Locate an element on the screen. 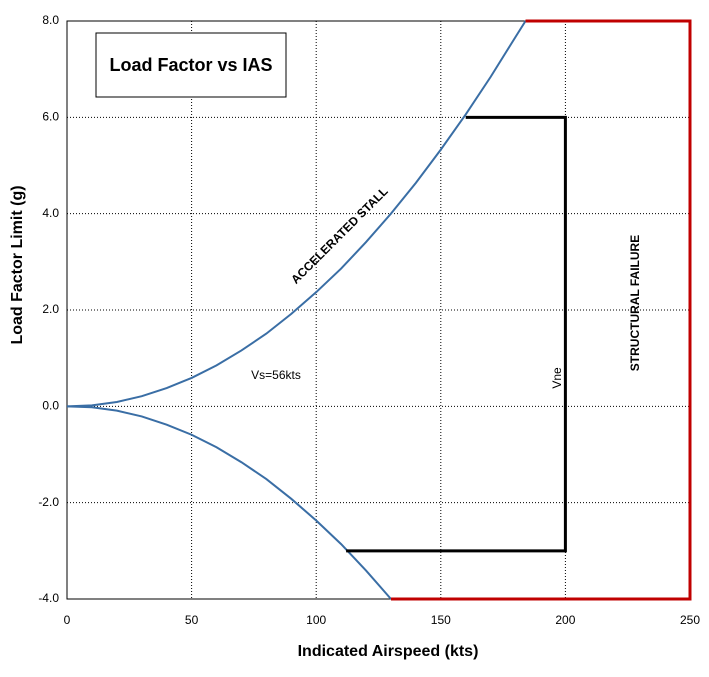 Image resolution: width=709 pixels, height=677 pixels. y-tick-label: 0.0 is located at coordinates (50, 406).